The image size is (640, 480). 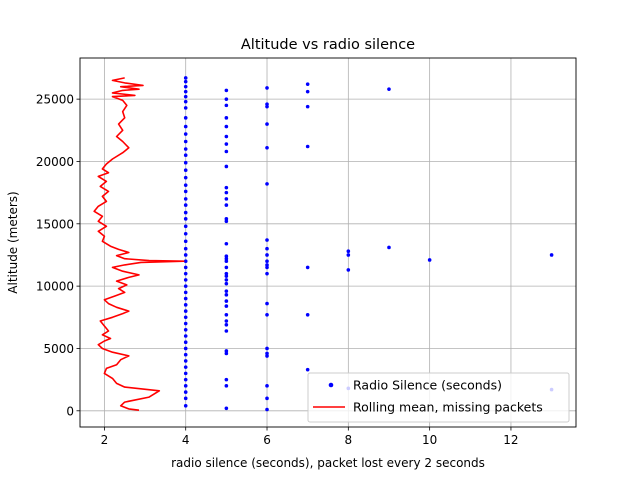 I want to click on y-tick-label: 10000, so click(x=55, y=287).